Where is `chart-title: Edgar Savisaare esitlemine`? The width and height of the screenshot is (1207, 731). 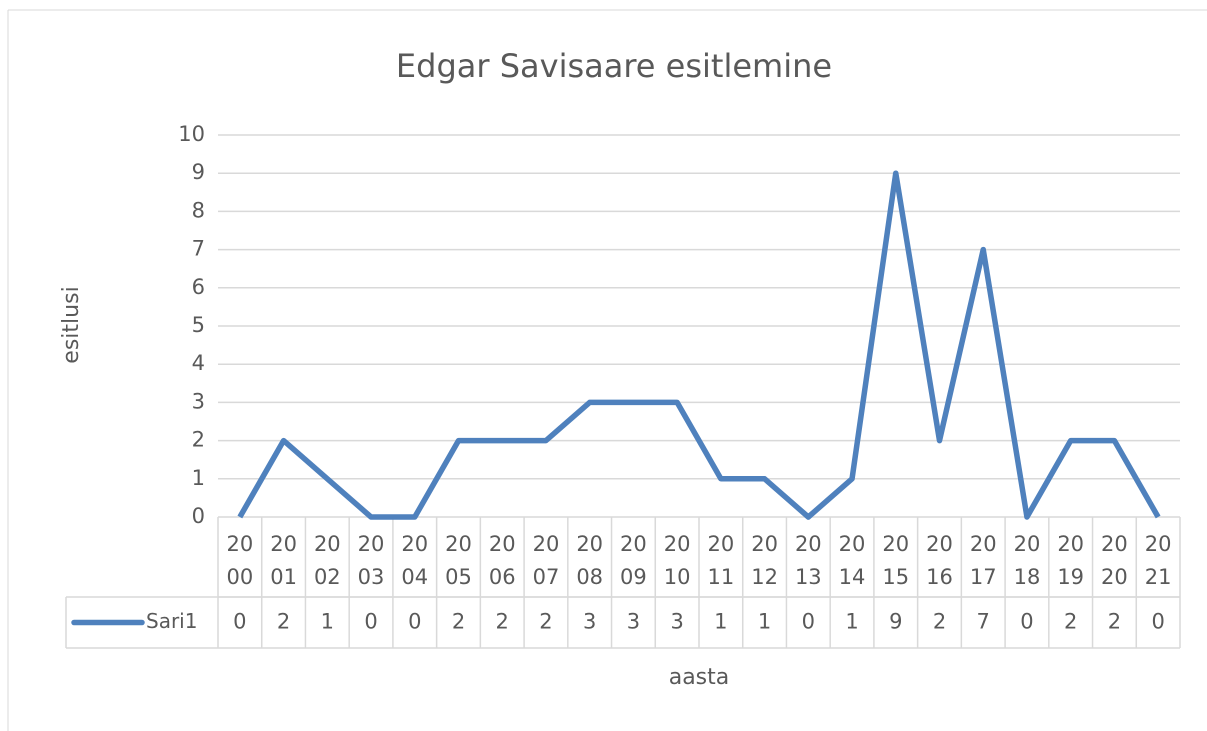 chart-title: Edgar Savisaare esitlemine is located at coordinates (614, 66).